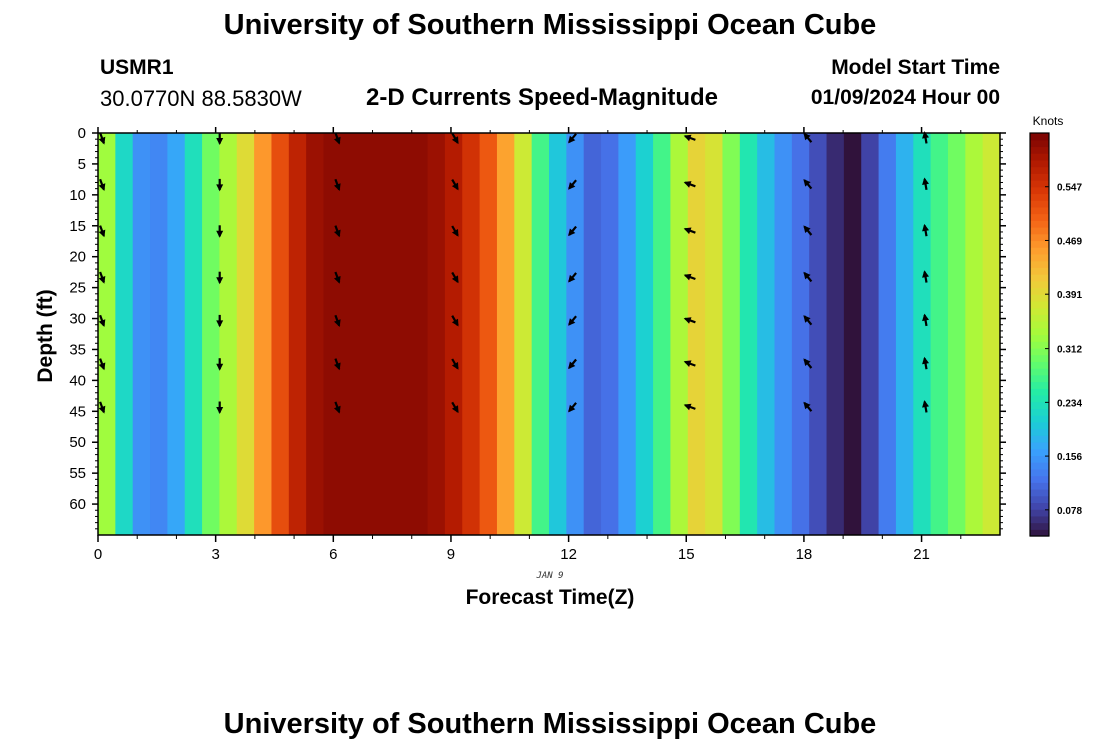 The width and height of the screenshot is (1100, 750). I want to click on model-start-label: Model Start Time, so click(915, 67).